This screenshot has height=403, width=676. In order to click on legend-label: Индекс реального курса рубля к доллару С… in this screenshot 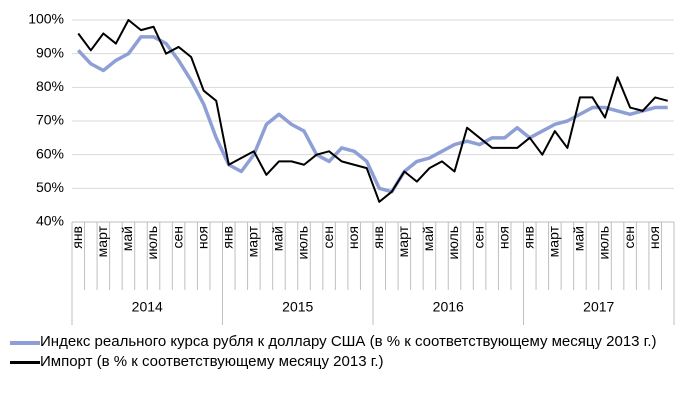, I will do `click(348, 341)`.